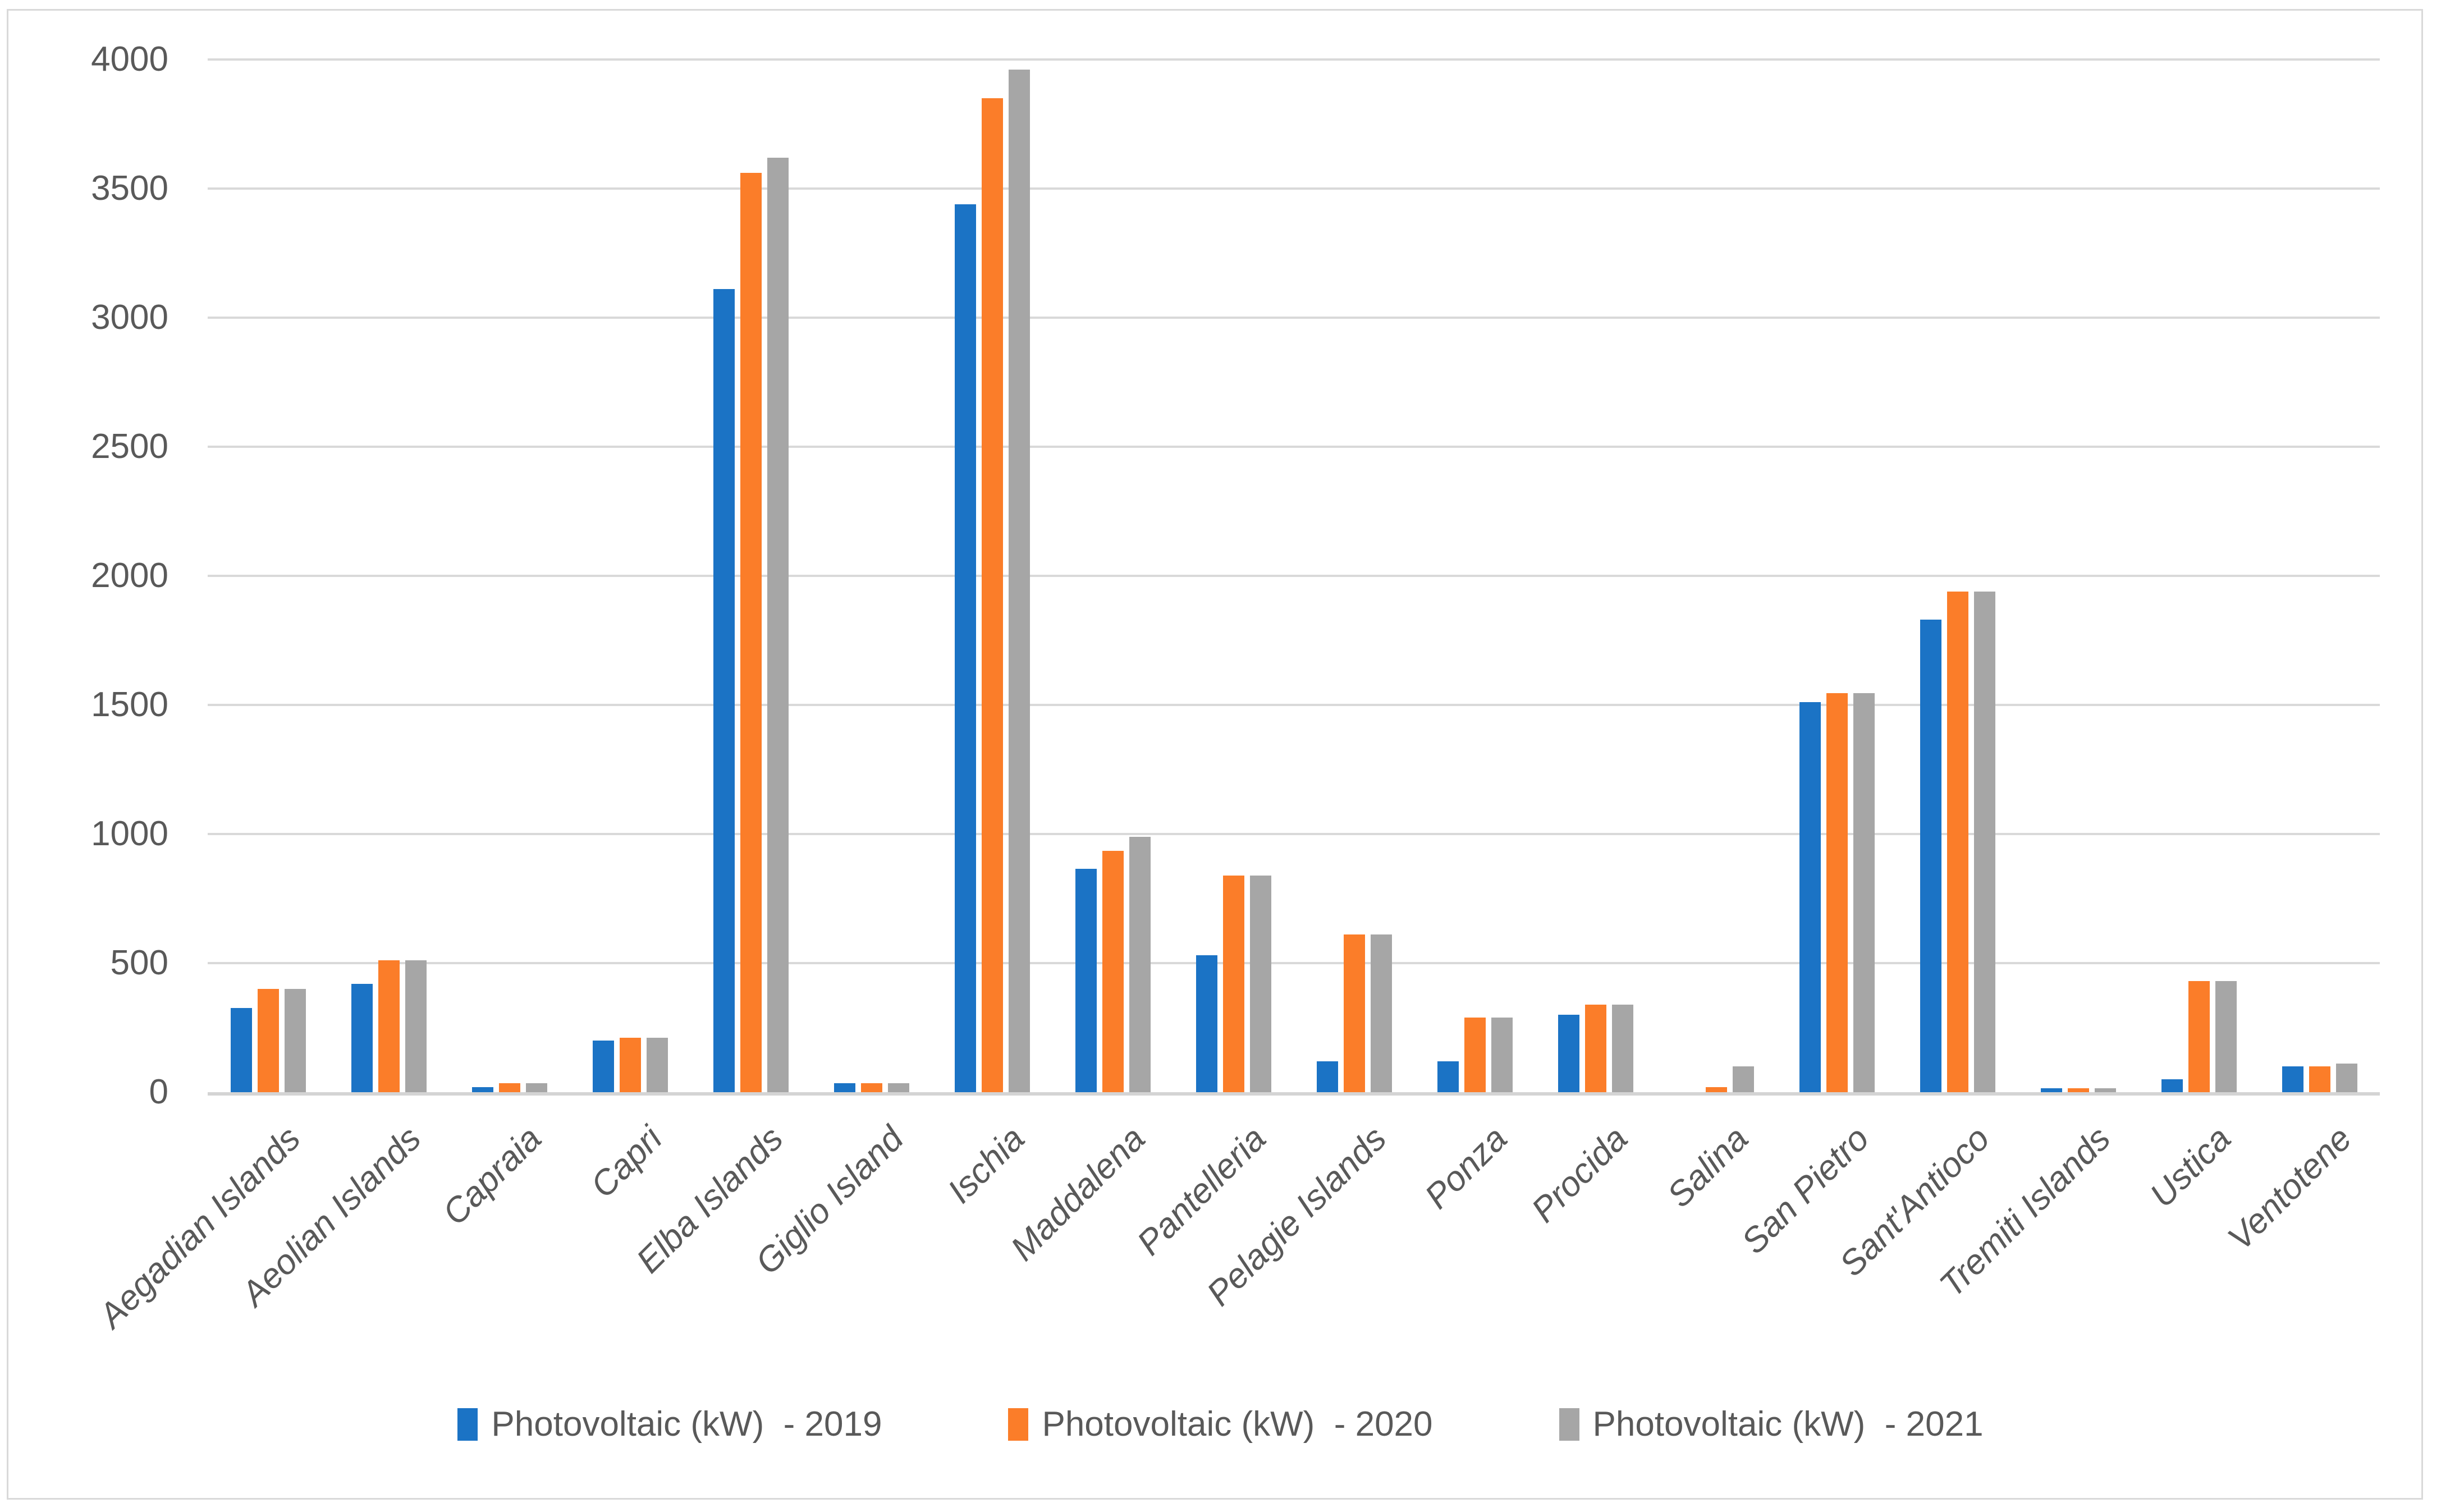  Describe the element at coordinates (1354, 1013) in the screenshot. I see `bar-pelagie-islands-2020` at that location.